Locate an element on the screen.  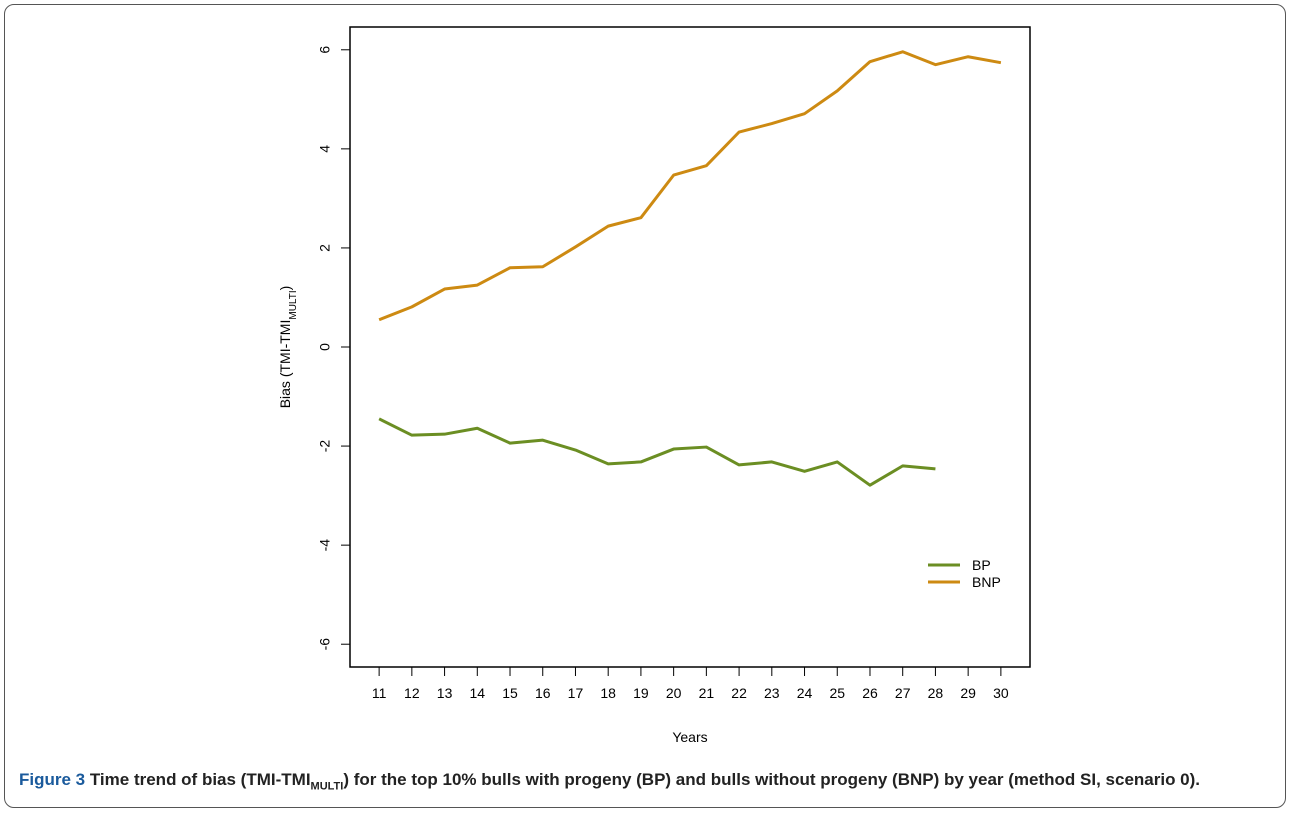
x-tick-label: 16 is located at coordinates (543, 693).